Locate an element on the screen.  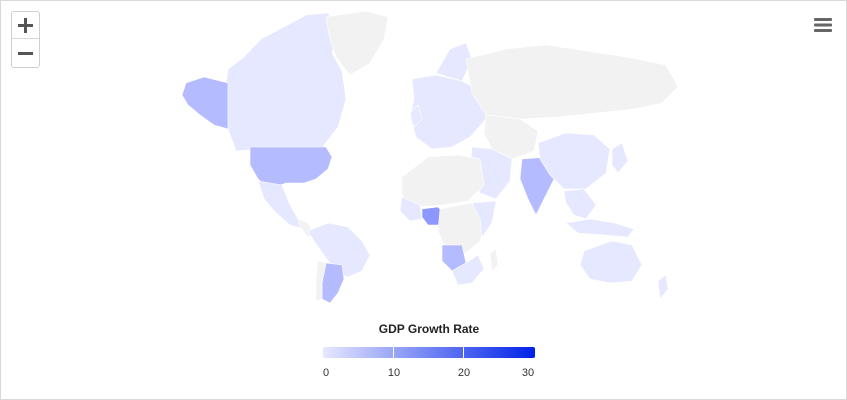
region-australia is located at coordinates (611, 262).